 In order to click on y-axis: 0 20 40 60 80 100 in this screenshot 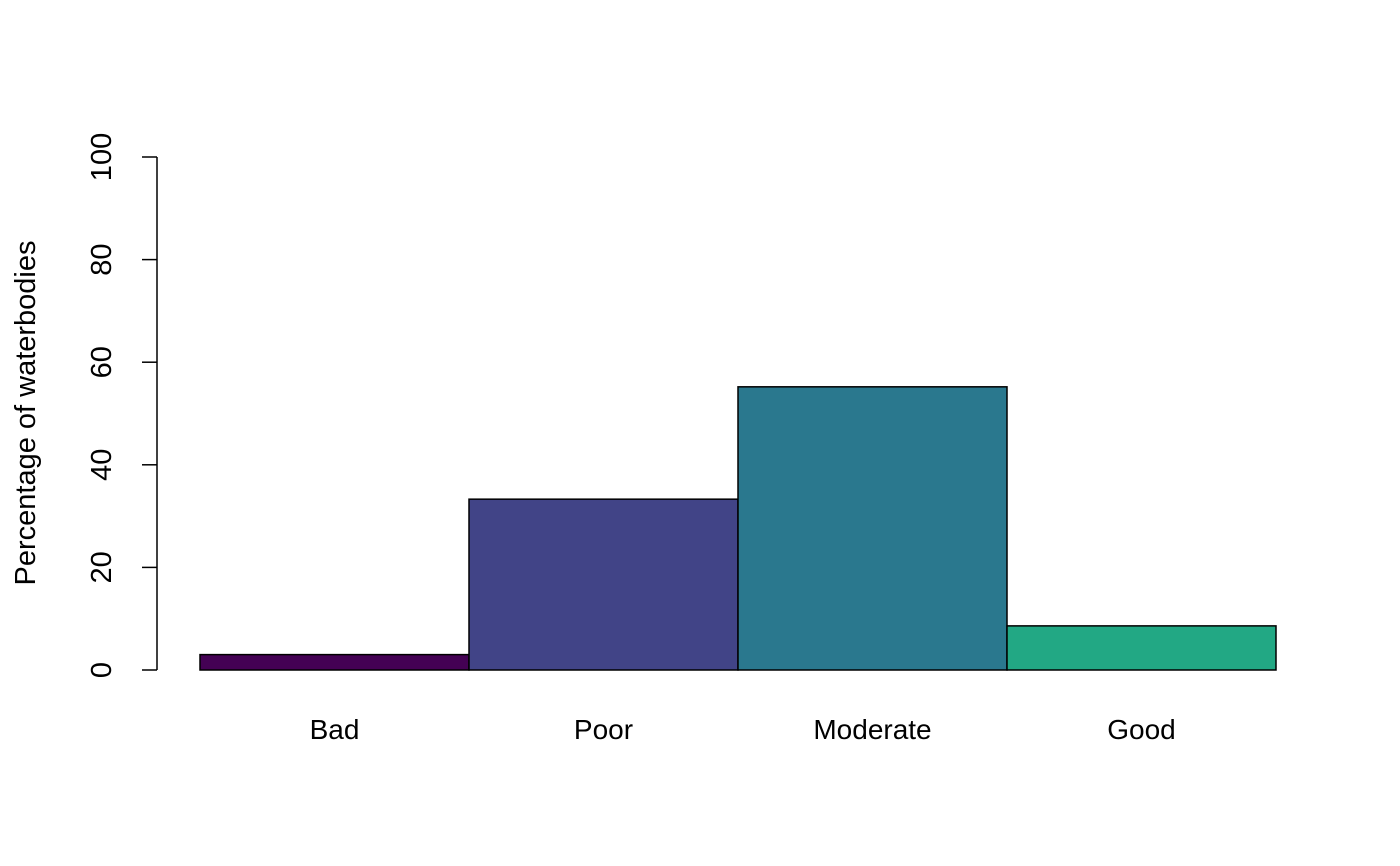, I will do `click(122, 405)`.